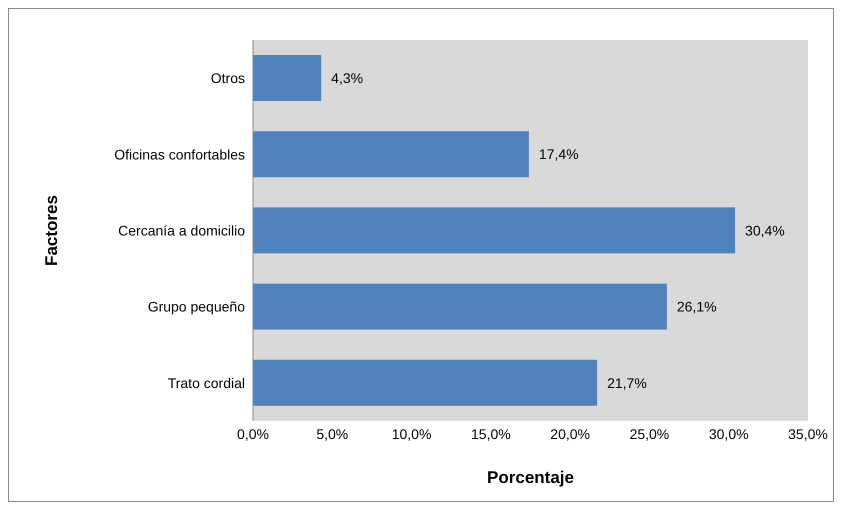 The width and height of the screenshot is (842, 512). What do you see at coordinates (491, 434) in the screenshot?
I see `x-tick-label: 15,0%` at bounding box center [491, 434].